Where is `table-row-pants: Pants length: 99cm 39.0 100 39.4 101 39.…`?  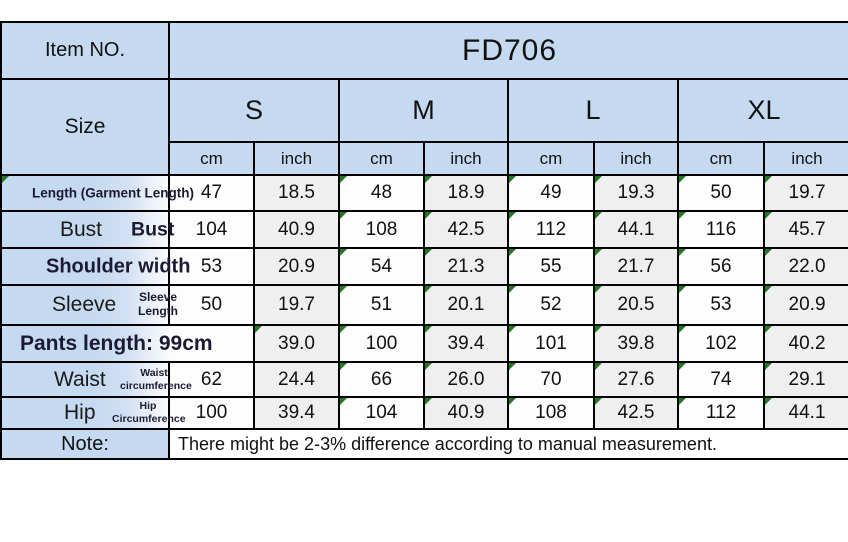
table-row-pants: Pants length: 99cm 39.0 100 39.4 101 39.… is located at coordinates (424, 343).